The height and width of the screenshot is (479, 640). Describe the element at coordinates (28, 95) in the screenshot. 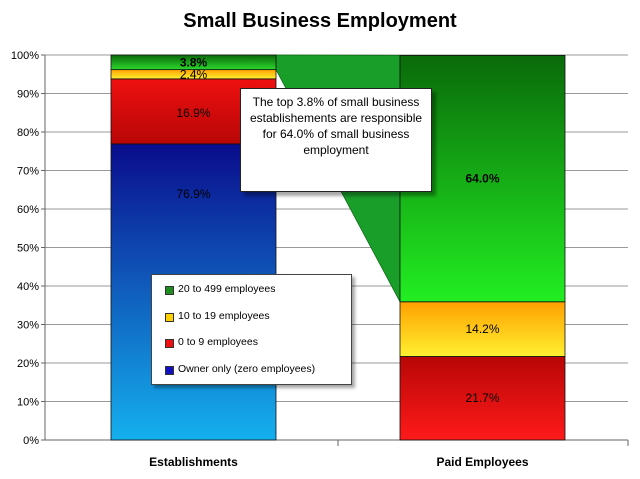

I see `y-tick-label: 90%` at that location.